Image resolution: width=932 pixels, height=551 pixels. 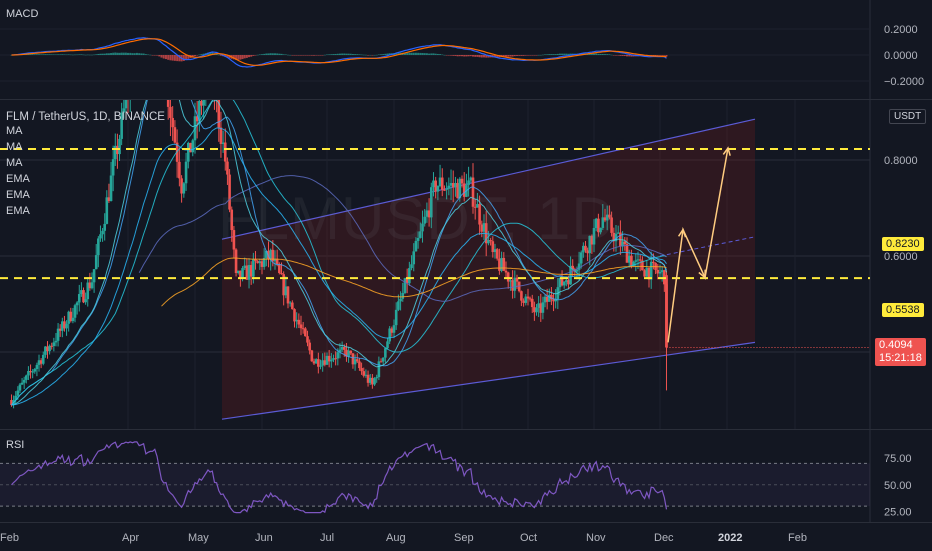 What do you see at coordinates (414, 282) in the screenshot?
I see `moving-average-line` at bounding box center [414, 282].